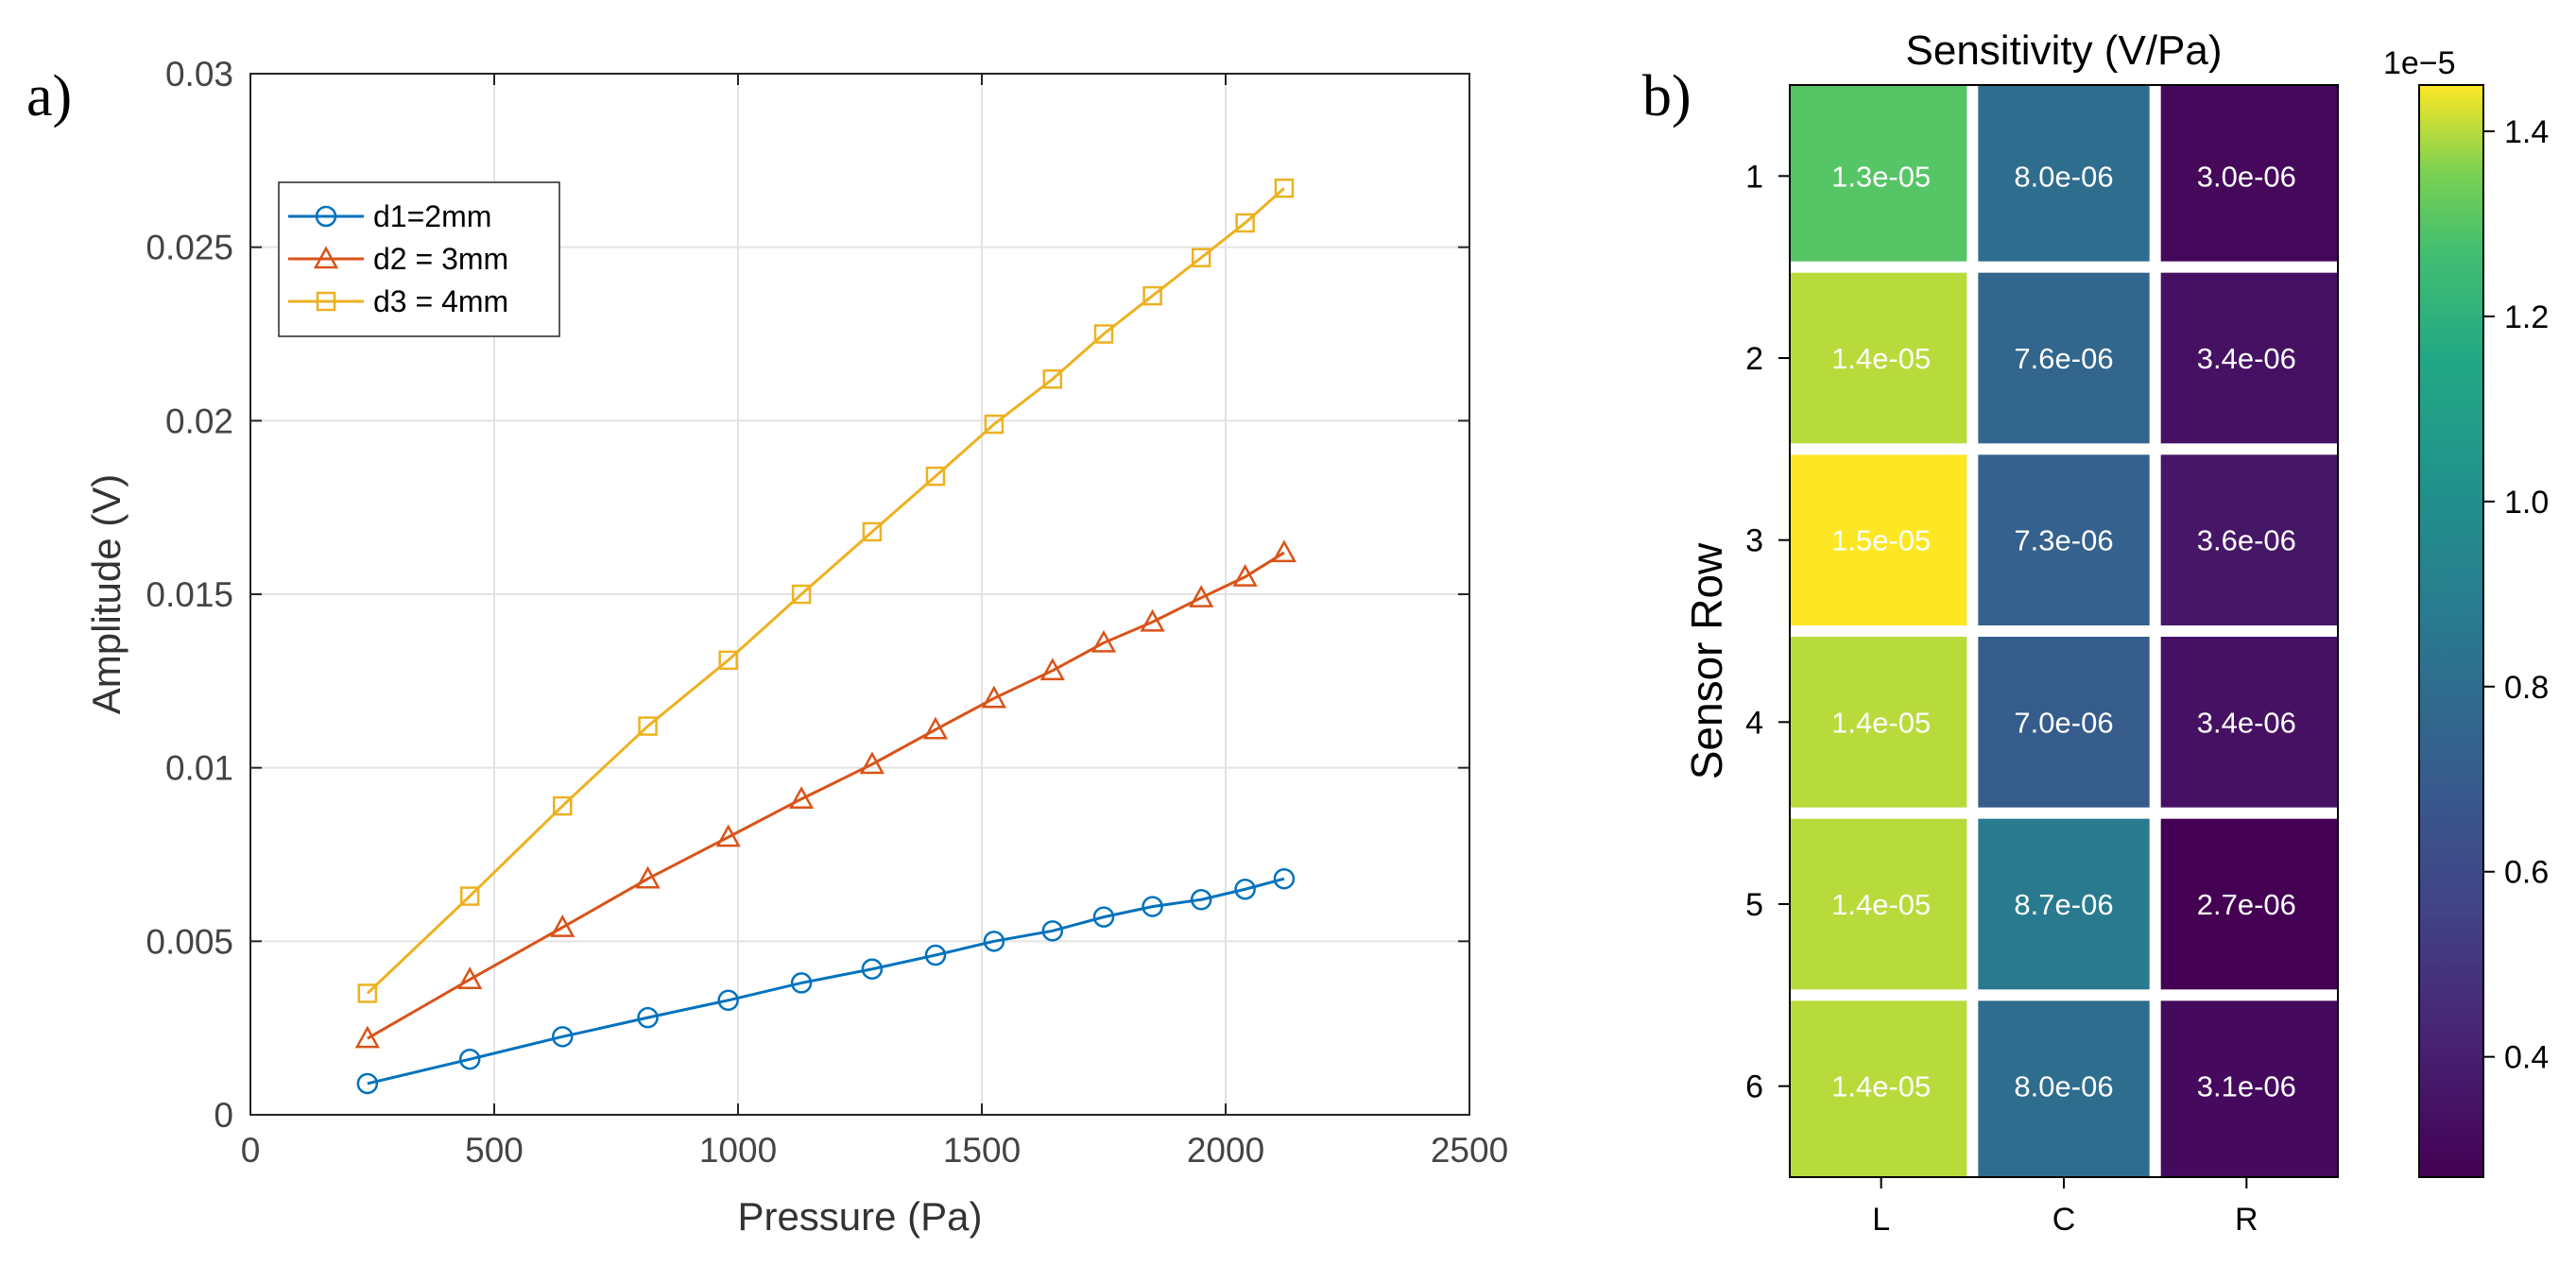 The height and width of the screenshot is (1265, 2576). What do you see at coordinates (2246, 1087) in the screenshot?
I see `heatmap-cell-label: 3.1e-06` at bounding box center [2246, 1087].